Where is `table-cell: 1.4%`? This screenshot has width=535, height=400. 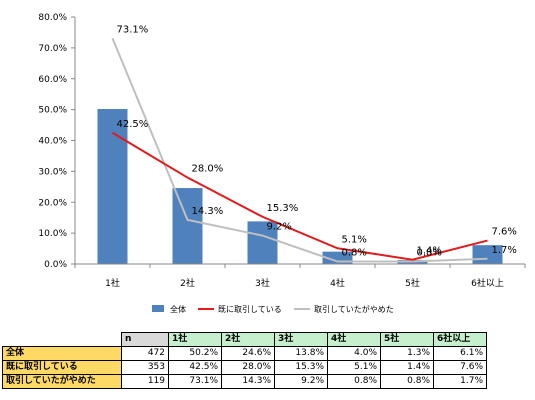
table-cell: 1.4% is located at coordinates (407, 367).